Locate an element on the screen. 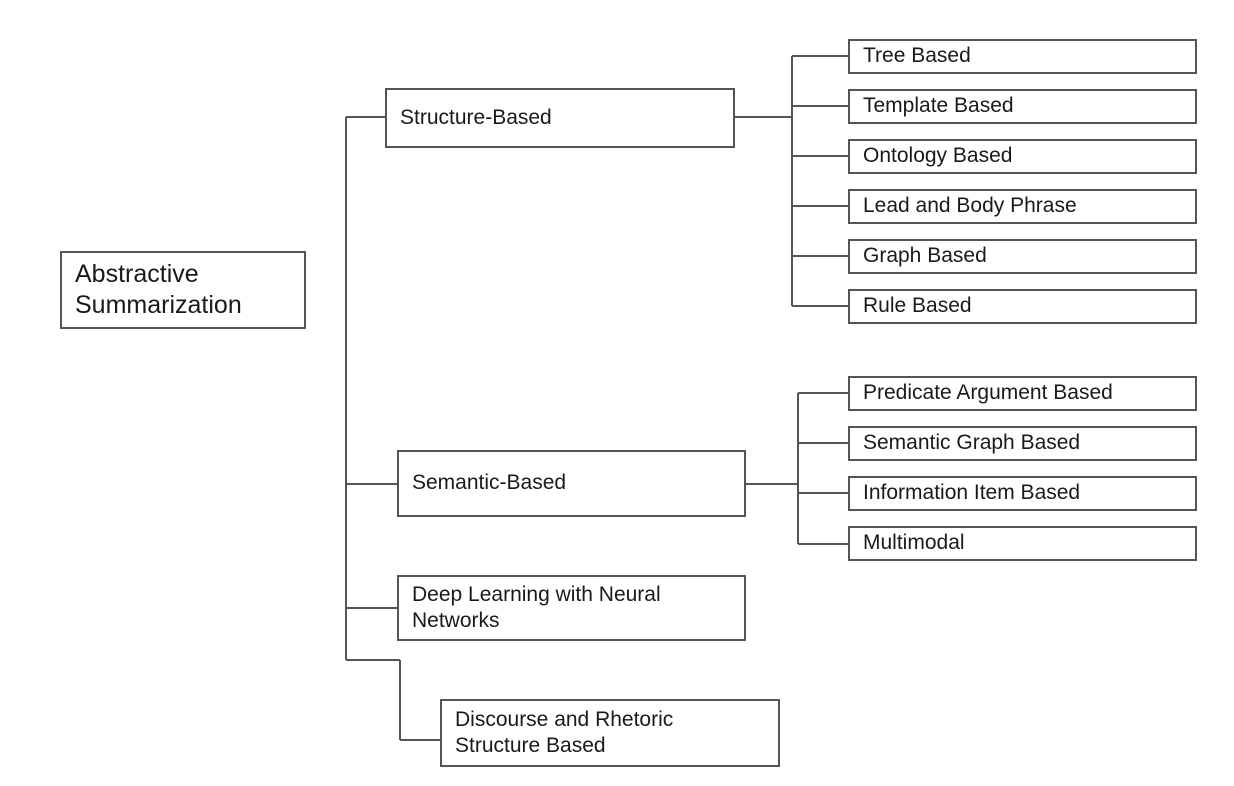 The height and width of the screenshot is (786, 1234). multimodal-node: Multimodal is located at coordinates (1022, 543).